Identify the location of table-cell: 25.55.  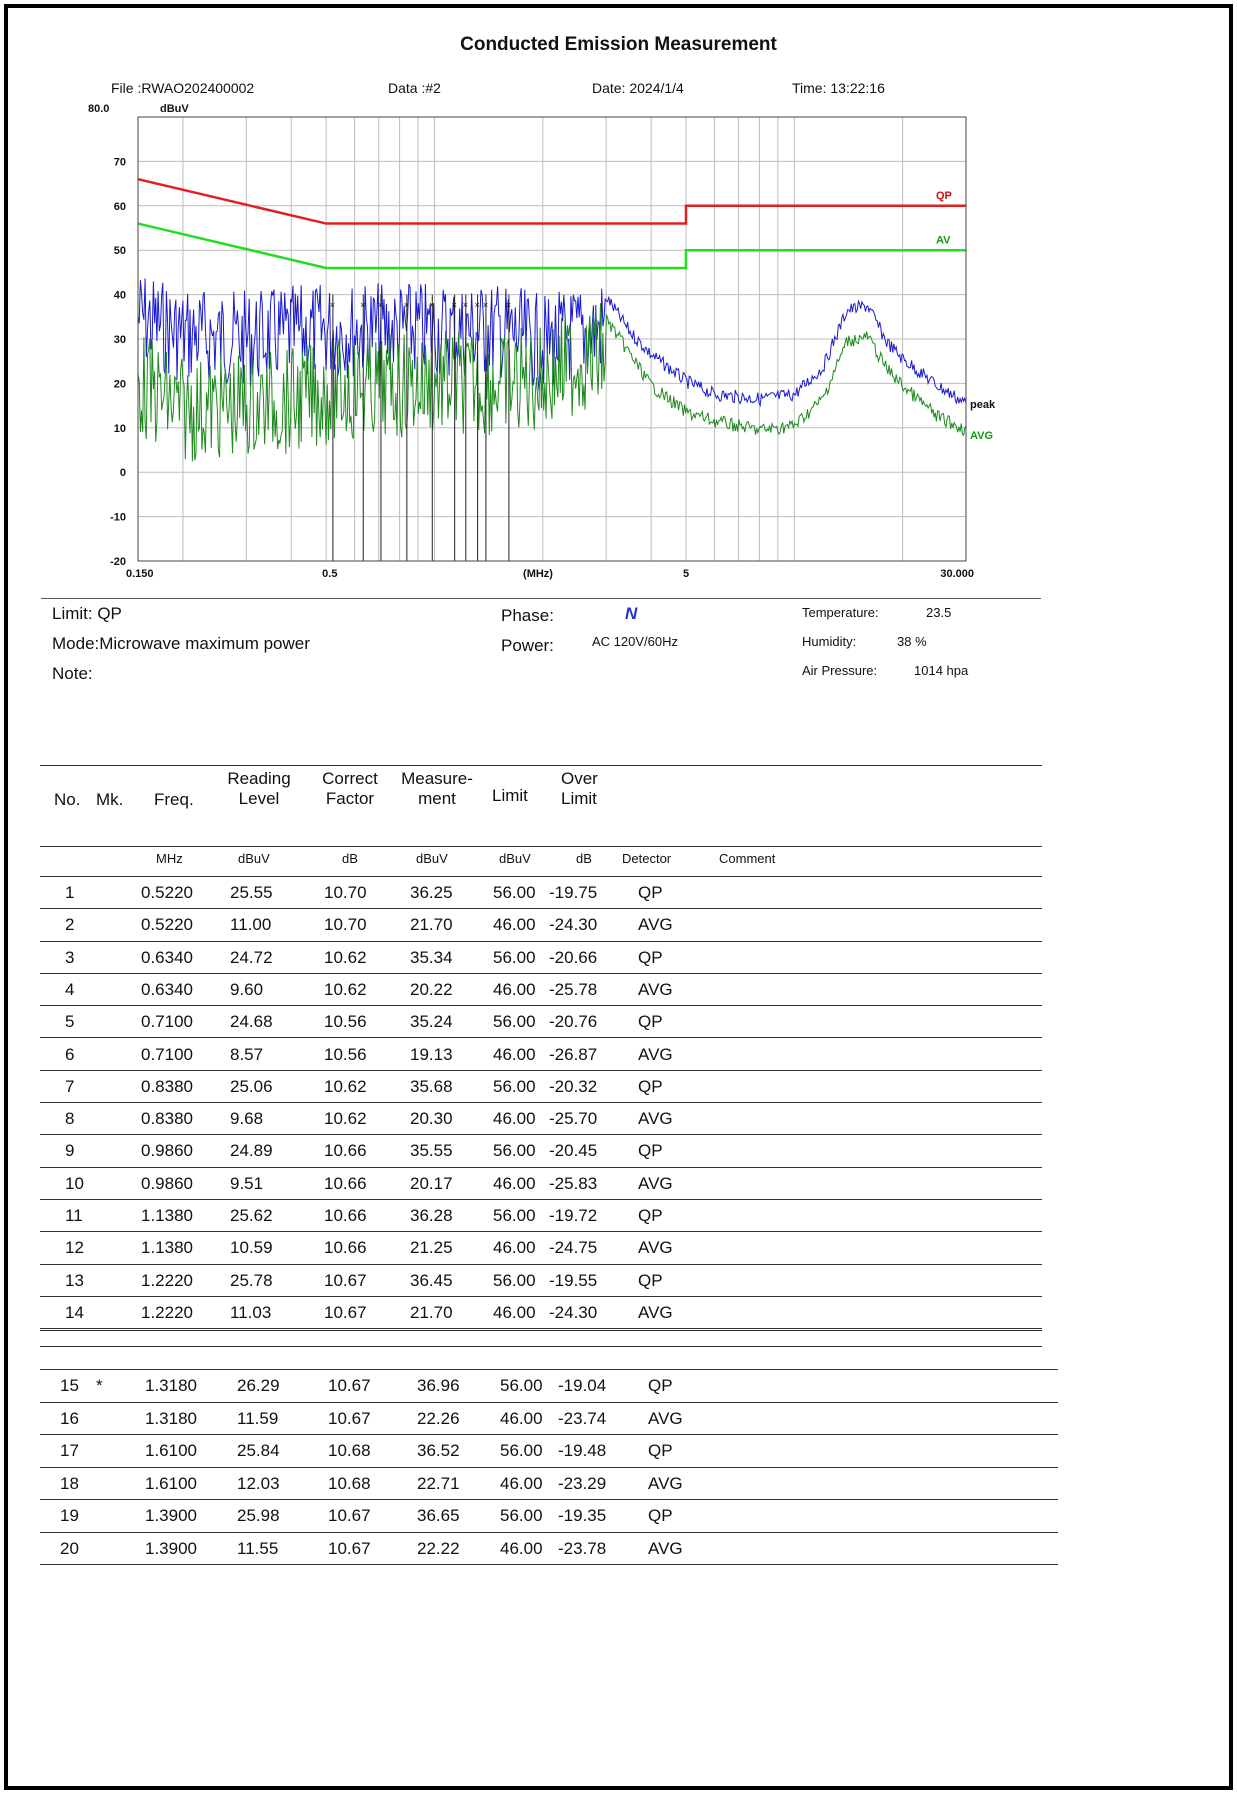
(251, 892).